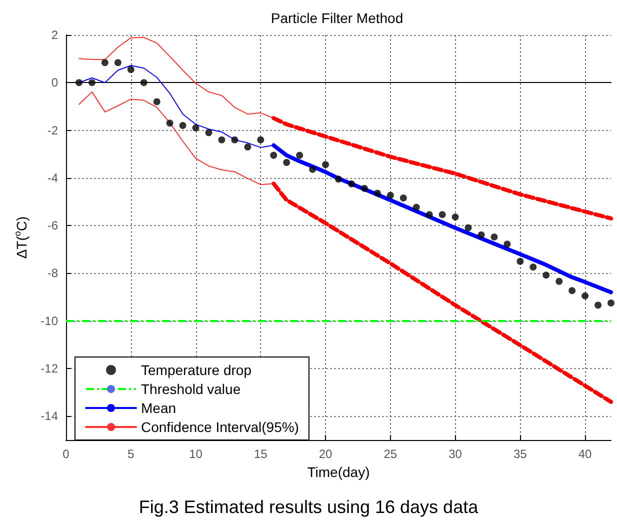 Image resolution: width=617 pixels, height=520 pixels. I want to click on y-tick-label: -12, so click(49, 369).